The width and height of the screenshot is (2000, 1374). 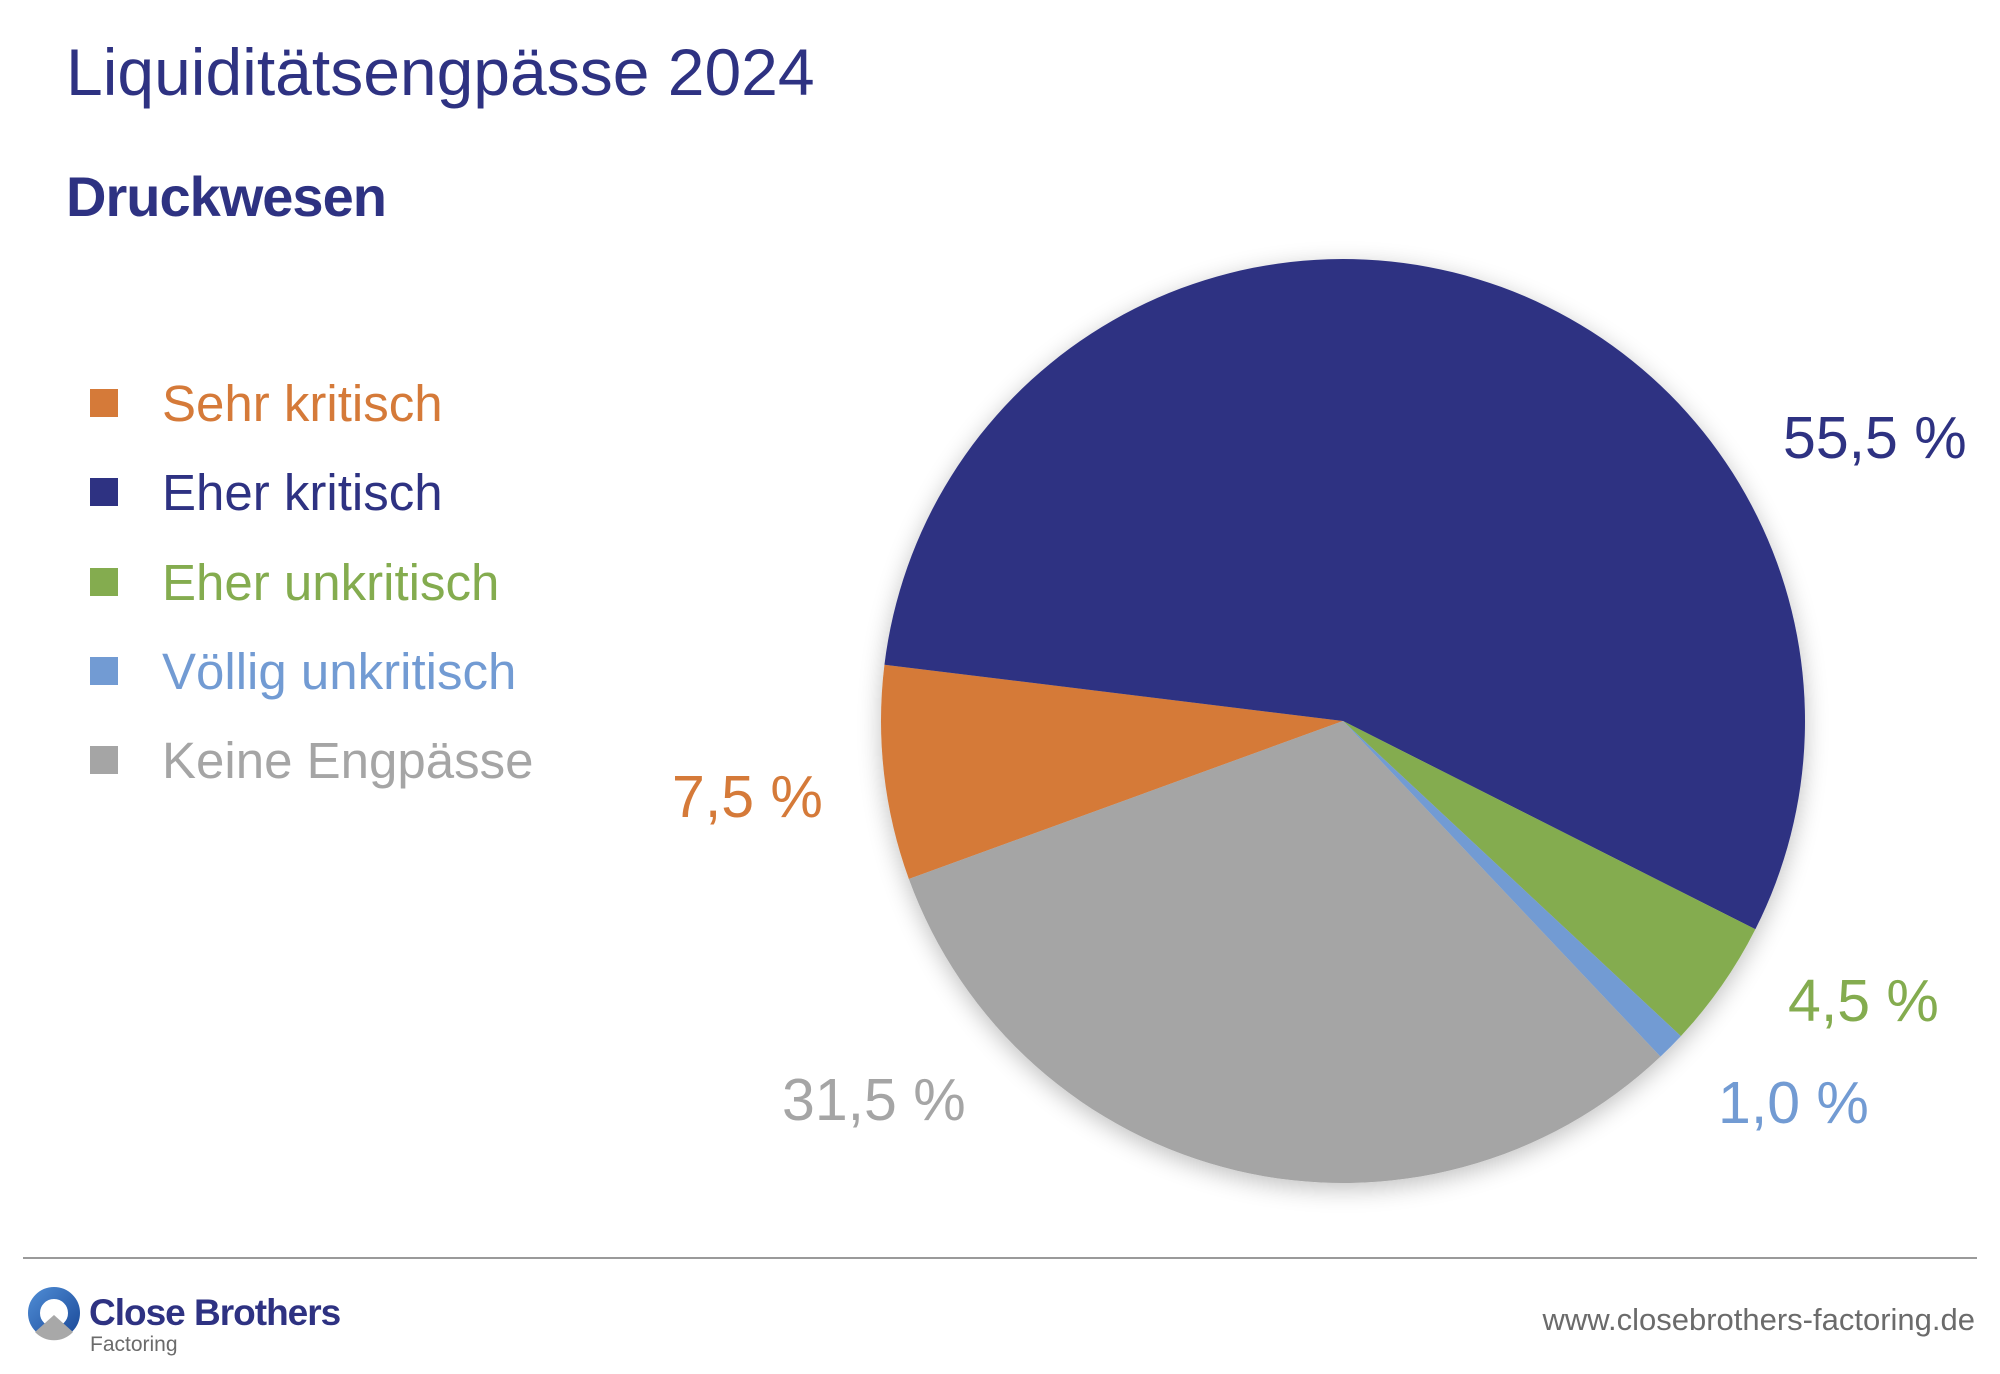 I want to click on data-label-eher-unkritisch: 4,5 %, so click(x=1863, y=1001).